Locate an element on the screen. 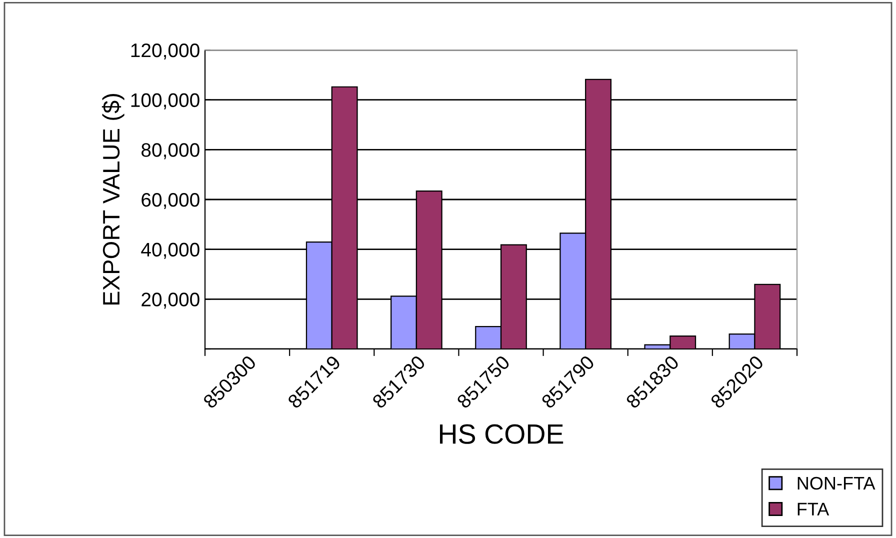 Image resolution: width=896 pixels, height=538 pixels. y-tick-label: 80,000 is located at coordinates (171, 151).